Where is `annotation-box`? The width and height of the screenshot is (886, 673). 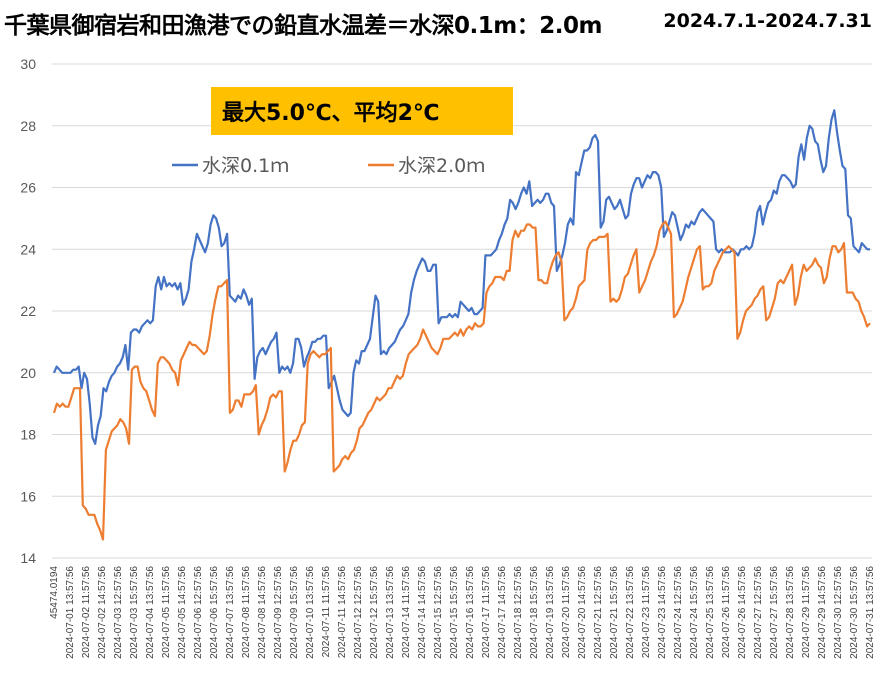 annotation-box is located at coordinates (362, 111).